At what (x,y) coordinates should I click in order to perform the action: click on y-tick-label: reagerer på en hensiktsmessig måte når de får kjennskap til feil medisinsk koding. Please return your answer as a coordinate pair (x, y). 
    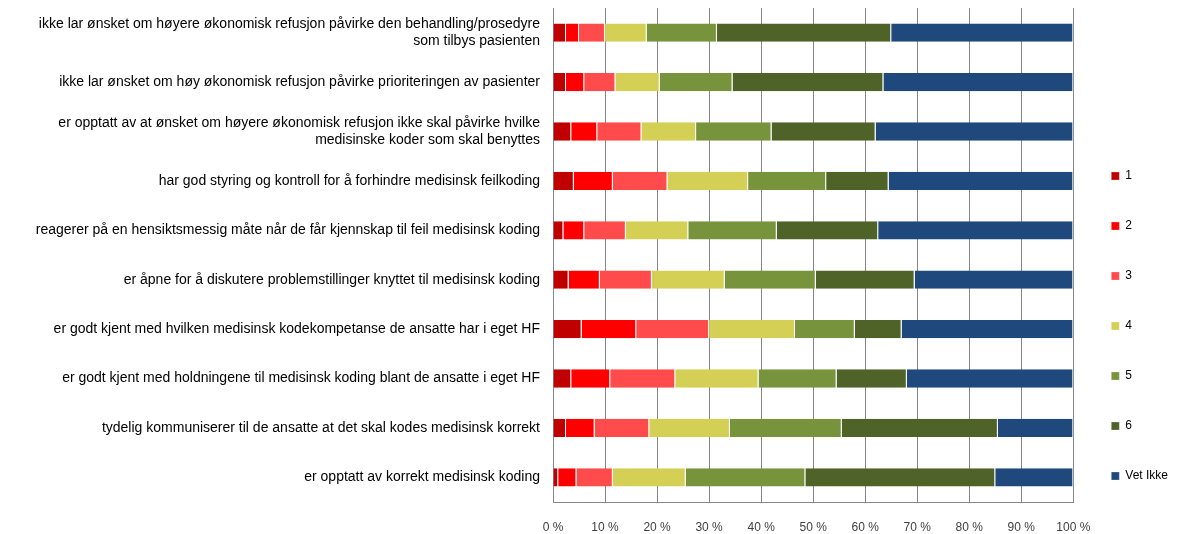
    Looking at the image, I should click on (287, 229).